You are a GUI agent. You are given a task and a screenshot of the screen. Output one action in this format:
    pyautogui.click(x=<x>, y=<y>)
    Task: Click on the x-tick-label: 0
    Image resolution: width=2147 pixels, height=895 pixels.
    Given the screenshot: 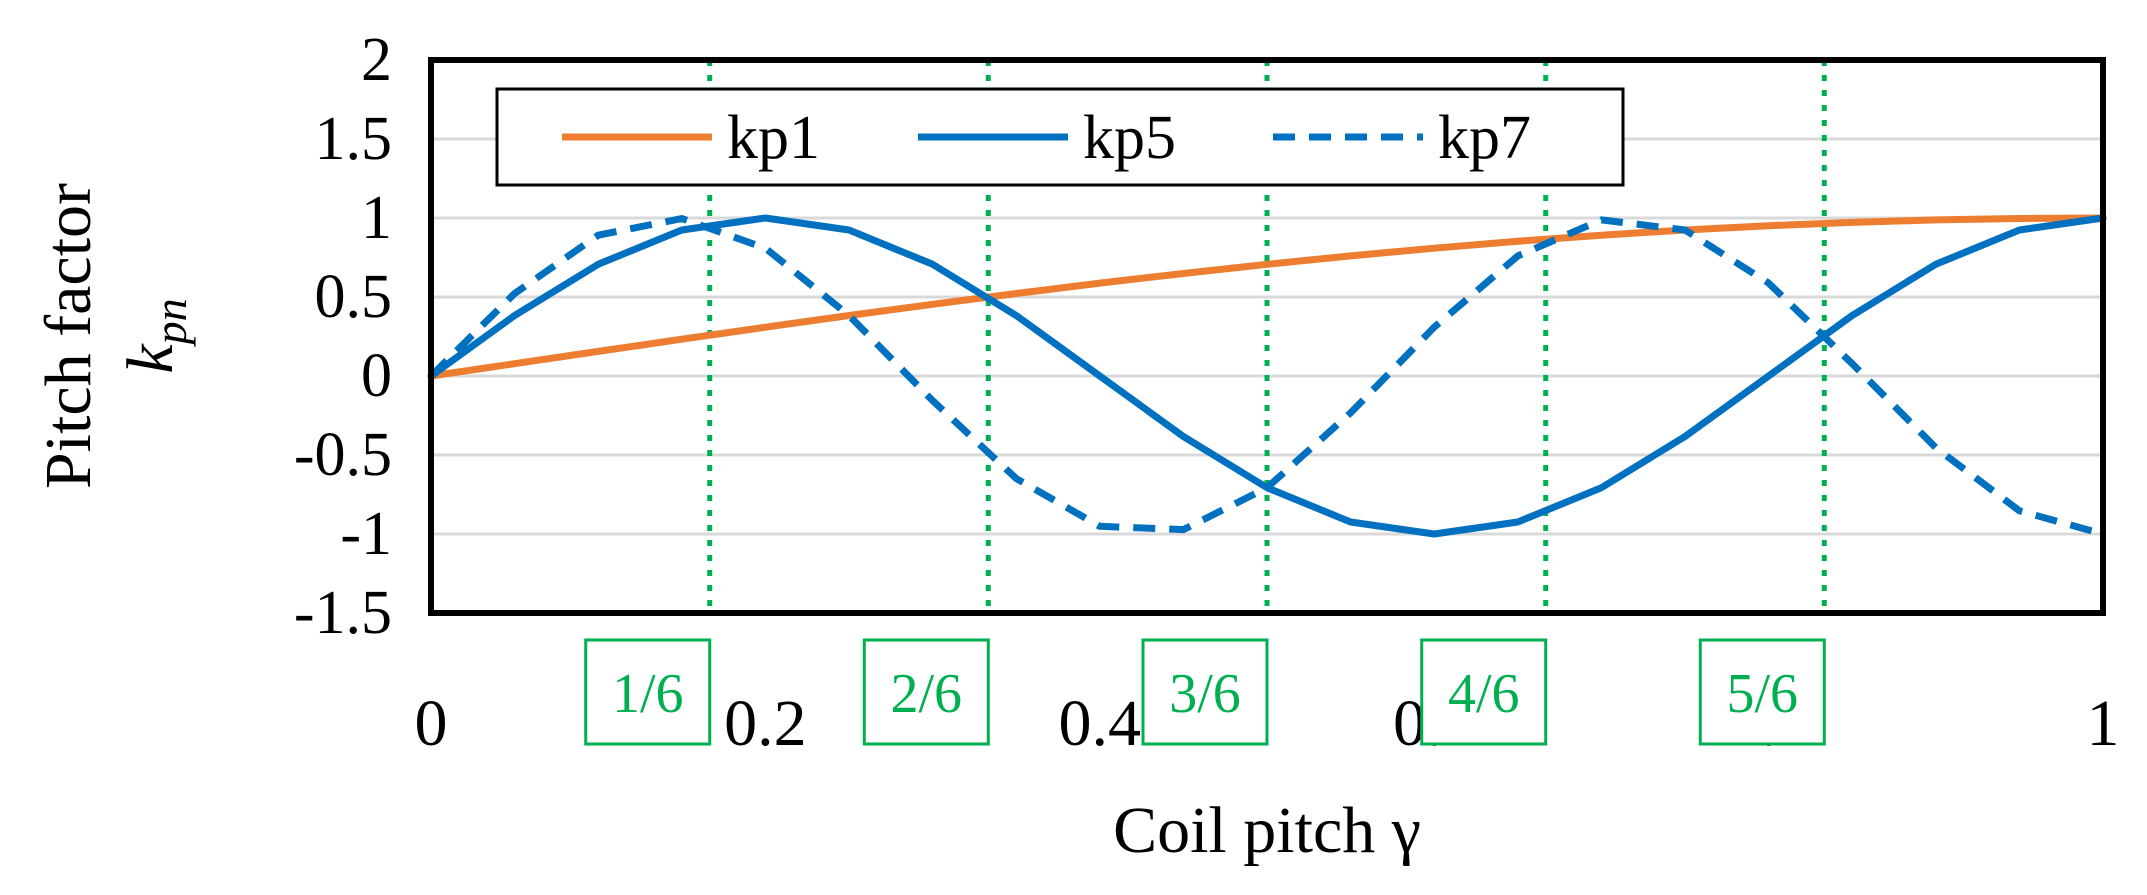 What is the action you would take?
    pyautogui.click(x=431, y=723)
    